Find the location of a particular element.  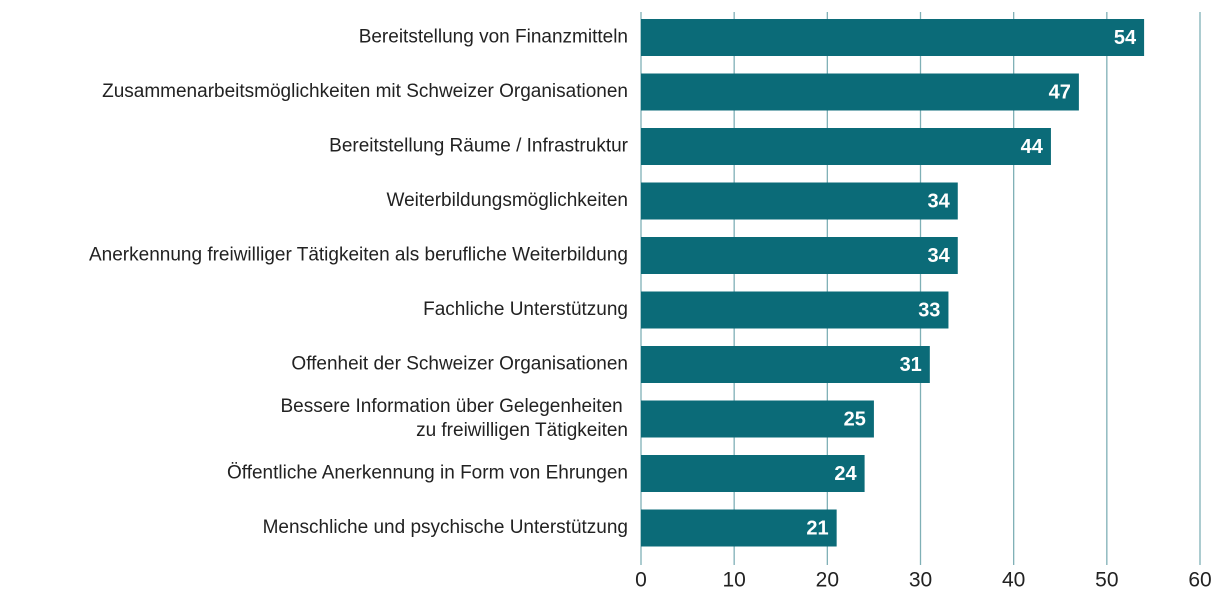

category-label-line: Fachliche Unterstützung is located at coordinates (525, 309).